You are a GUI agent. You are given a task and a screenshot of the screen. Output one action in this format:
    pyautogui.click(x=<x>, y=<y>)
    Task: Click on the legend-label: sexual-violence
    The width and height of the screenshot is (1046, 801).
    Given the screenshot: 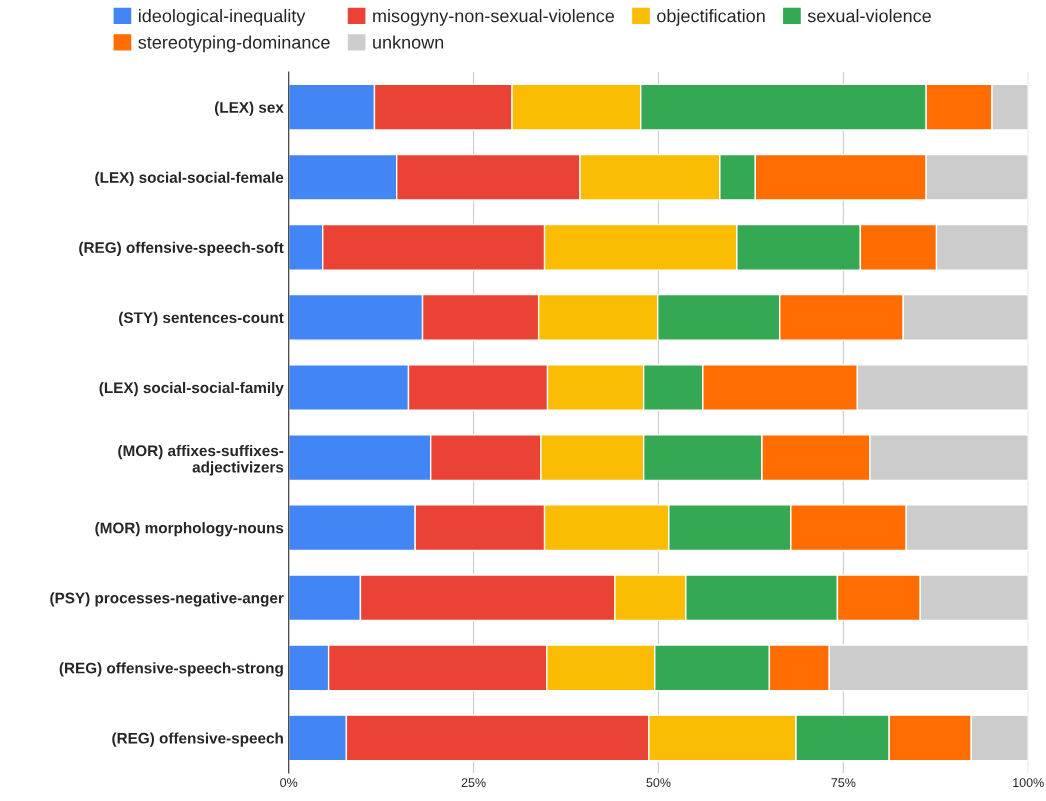 What is the action you would take?
    pyautogui.click(x=869, y=16)
    